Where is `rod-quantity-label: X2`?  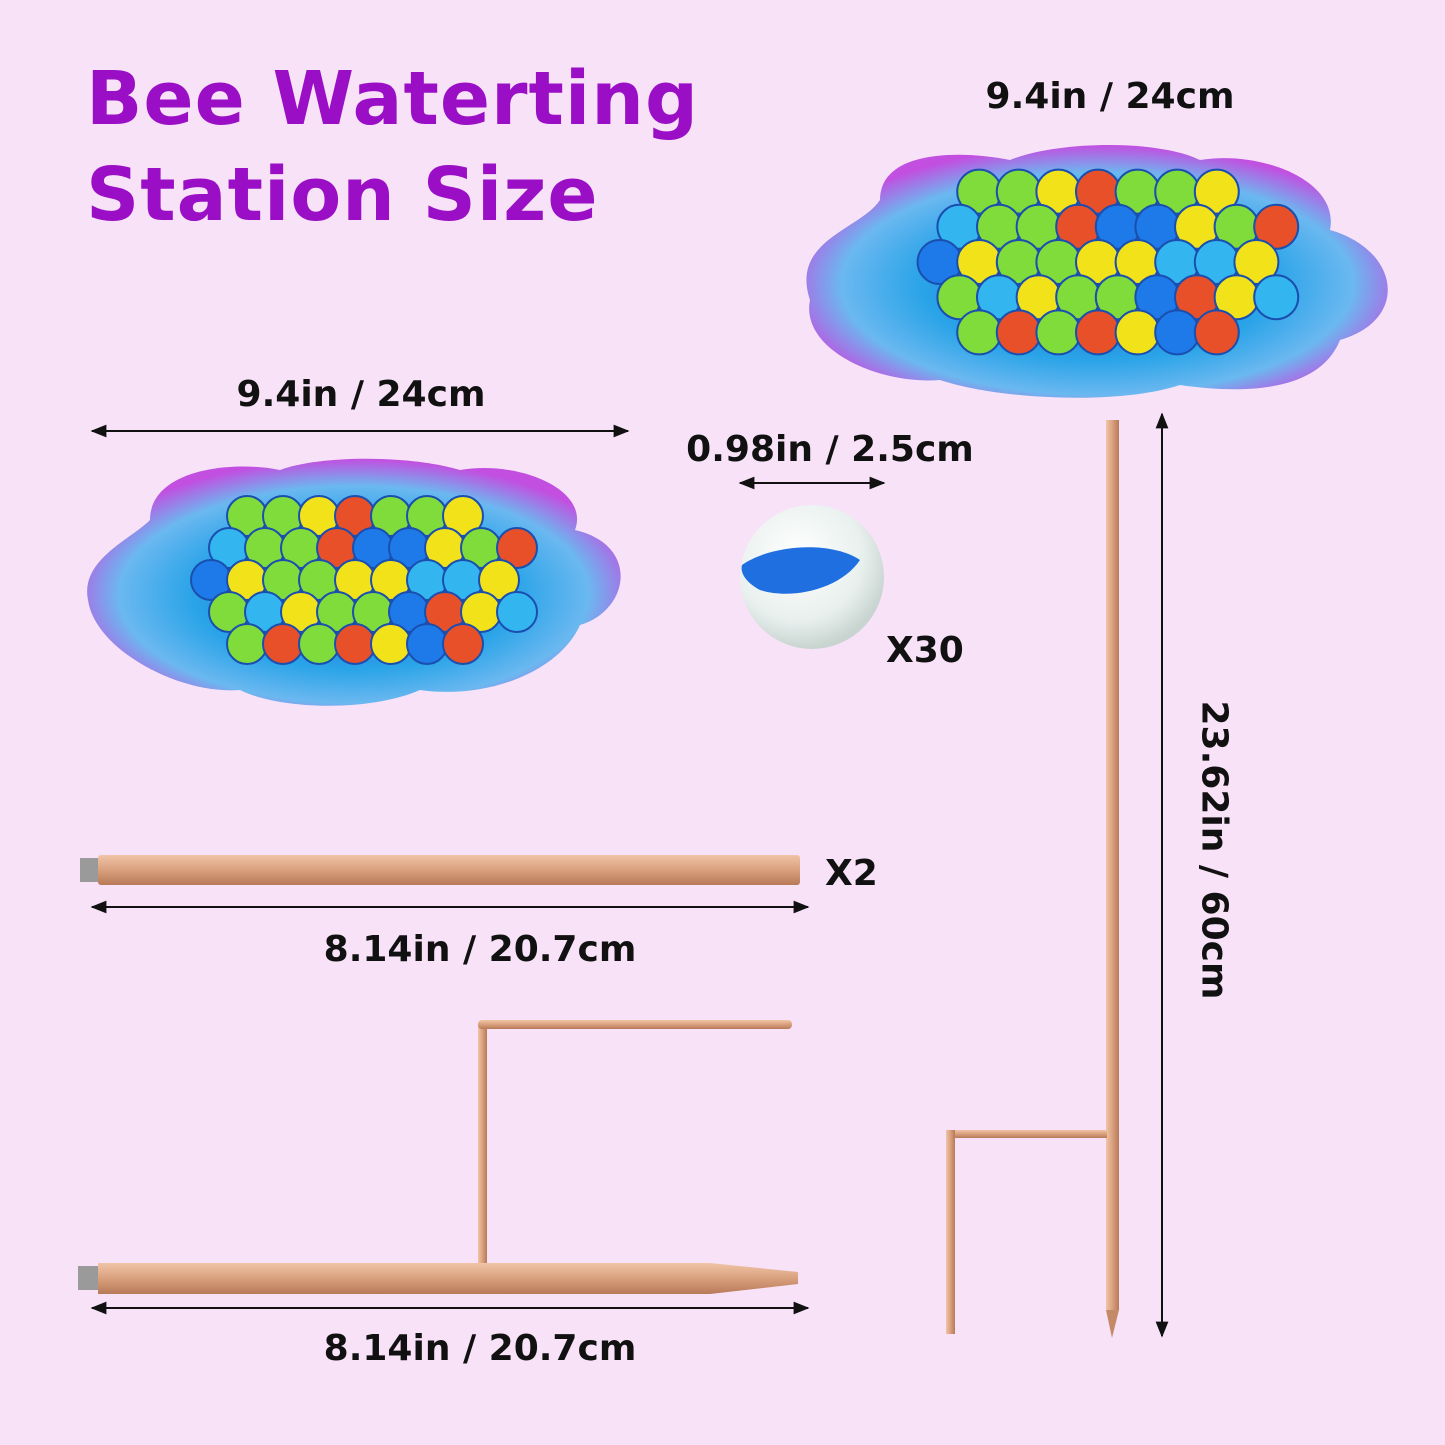 rod-quantity-label: X2 is located at coordinates (851, 873).